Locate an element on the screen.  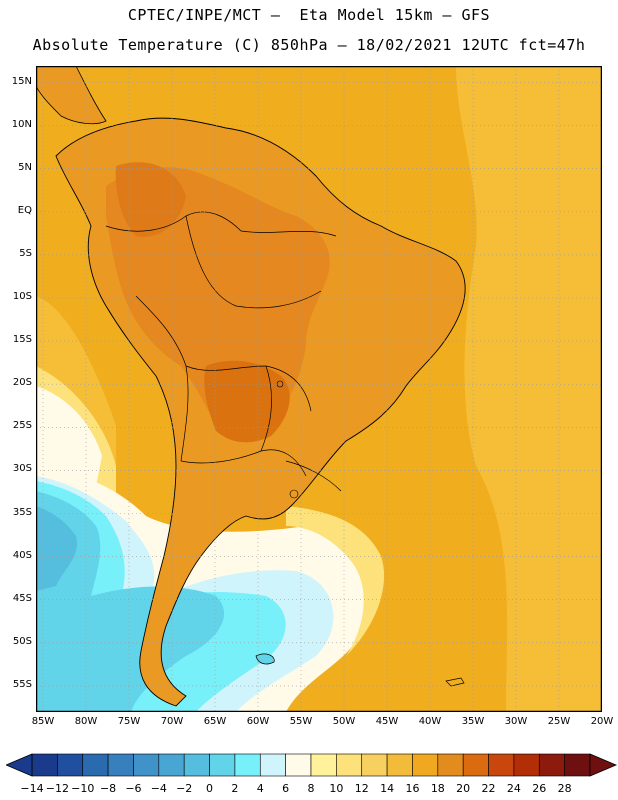
colorbar-left-arrow is located at coordinates (19, 765).